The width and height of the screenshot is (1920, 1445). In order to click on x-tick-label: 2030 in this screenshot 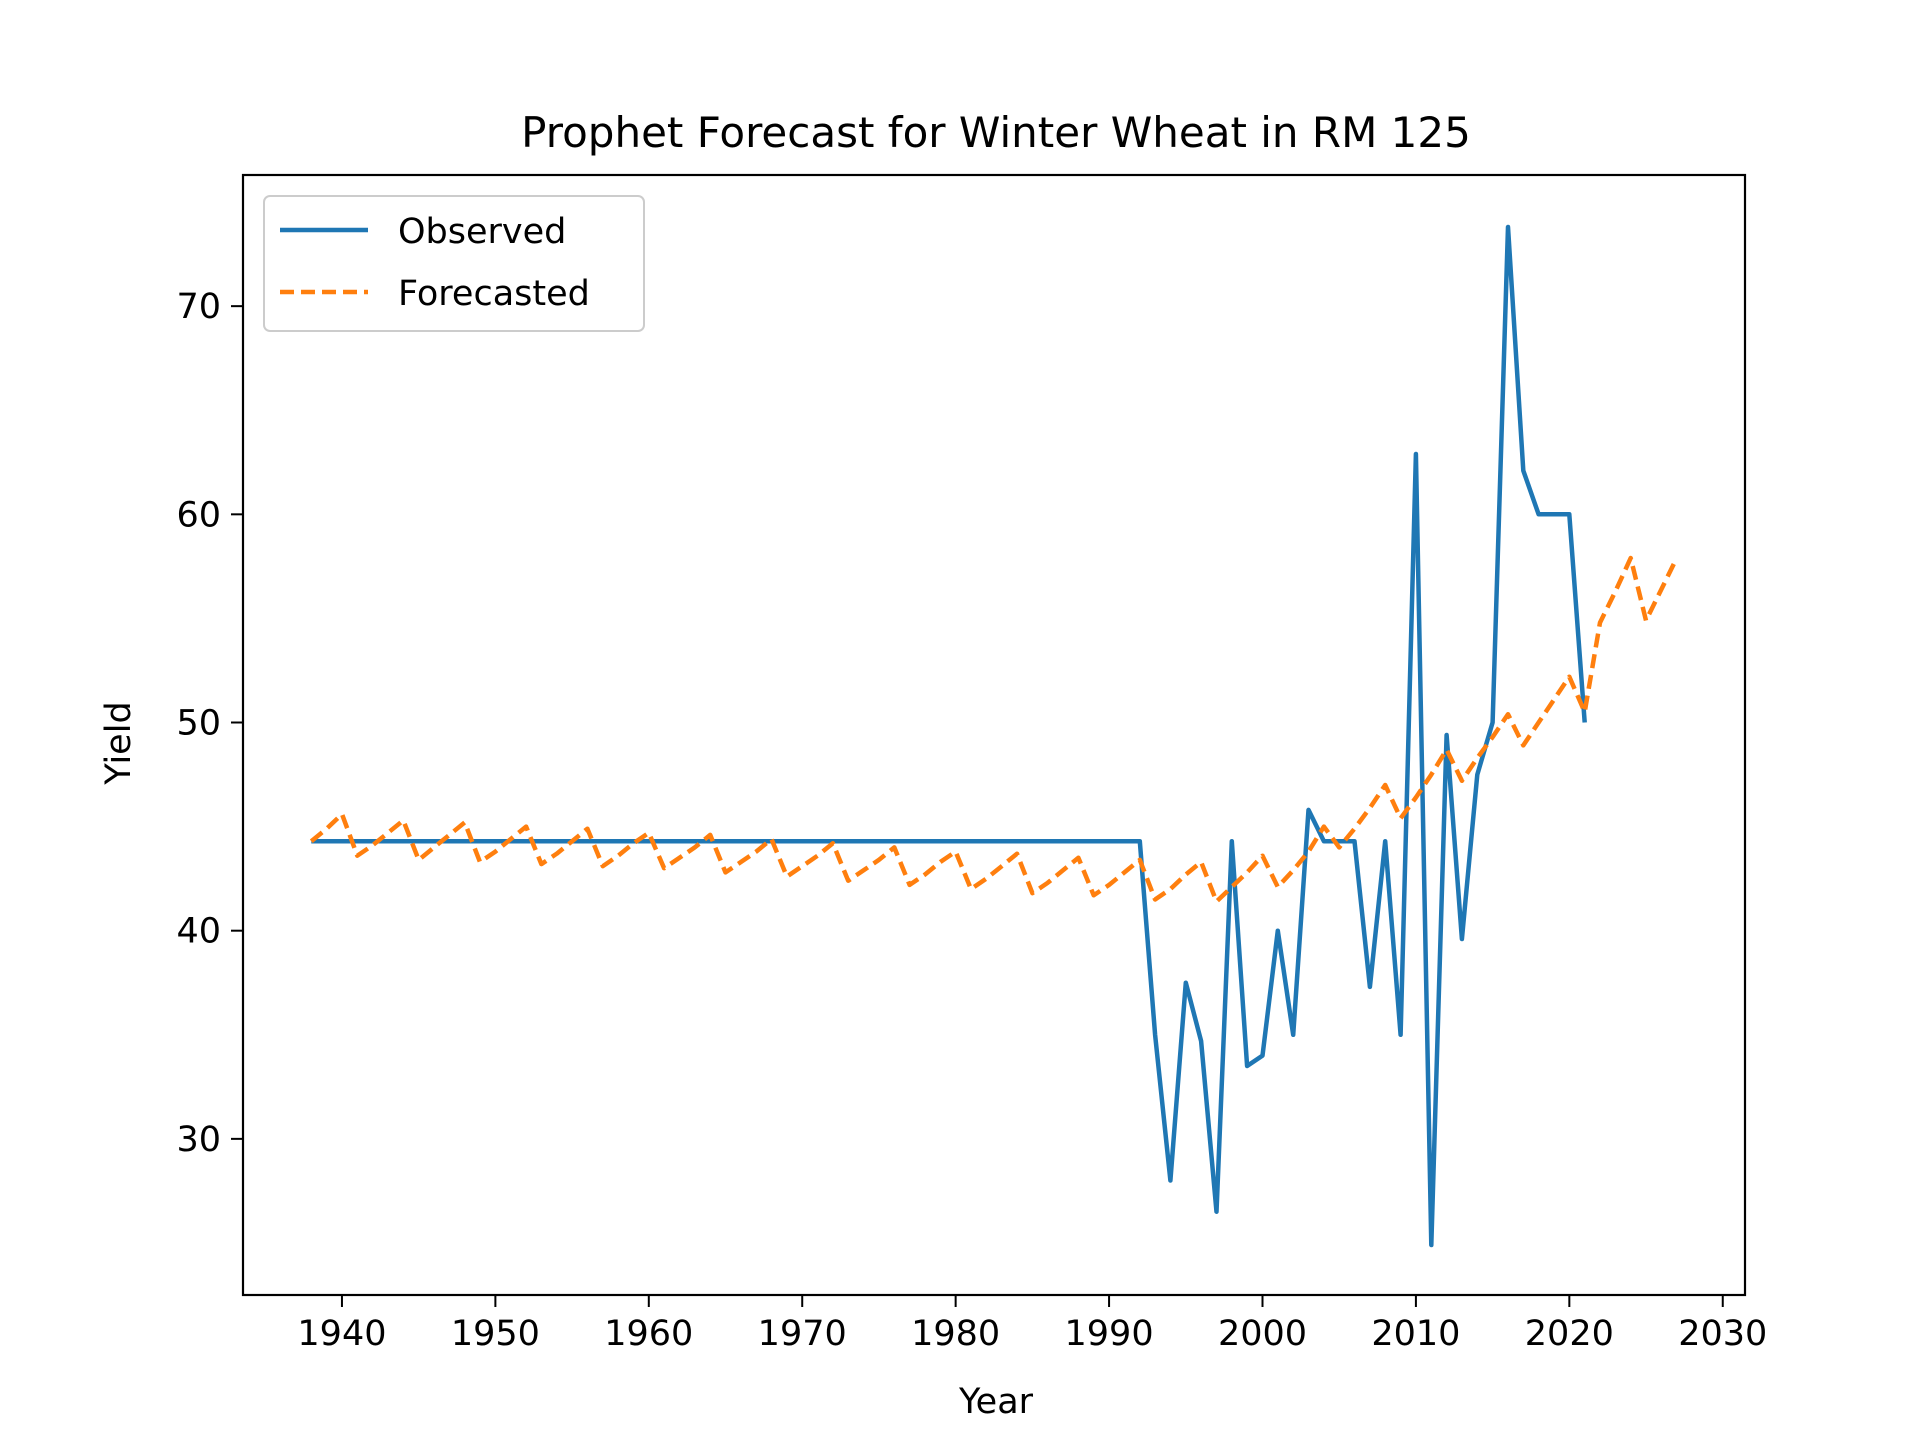, I will do `click(1722, 1334)`.